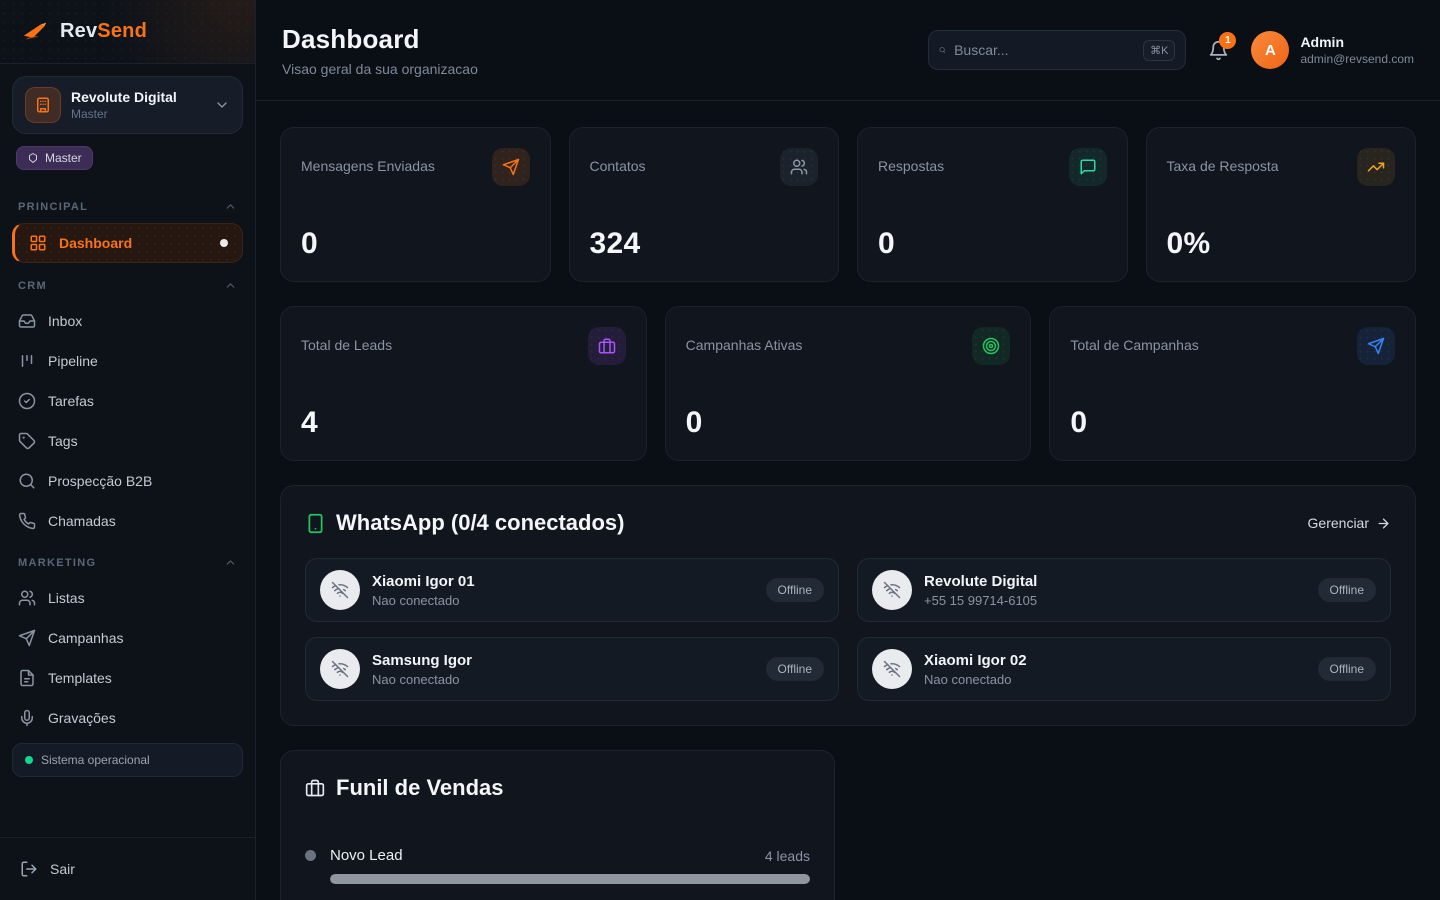 The image size is (1440, 900). What do you see at coordinates (29, 869) in the screenshot?
I see `logout-icon` at bounding box center [29, 869].